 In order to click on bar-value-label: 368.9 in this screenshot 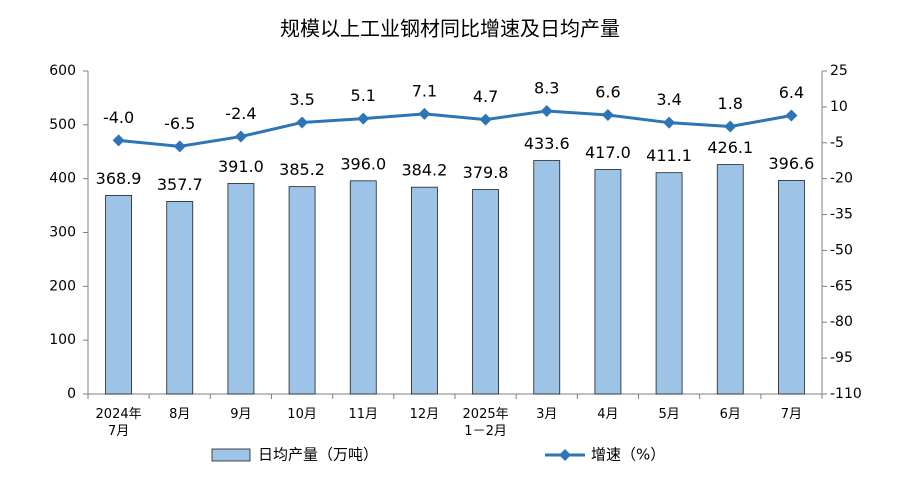, I will do `click(119, 178)`.